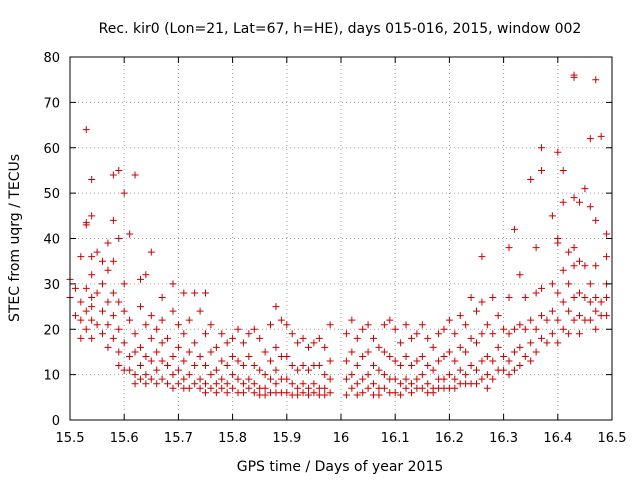 The width and height of the screenshot is (640, 480). Describe the element at coordinates (51, 285) in the screenshot. I see `y-tick-label: 30` at that location.